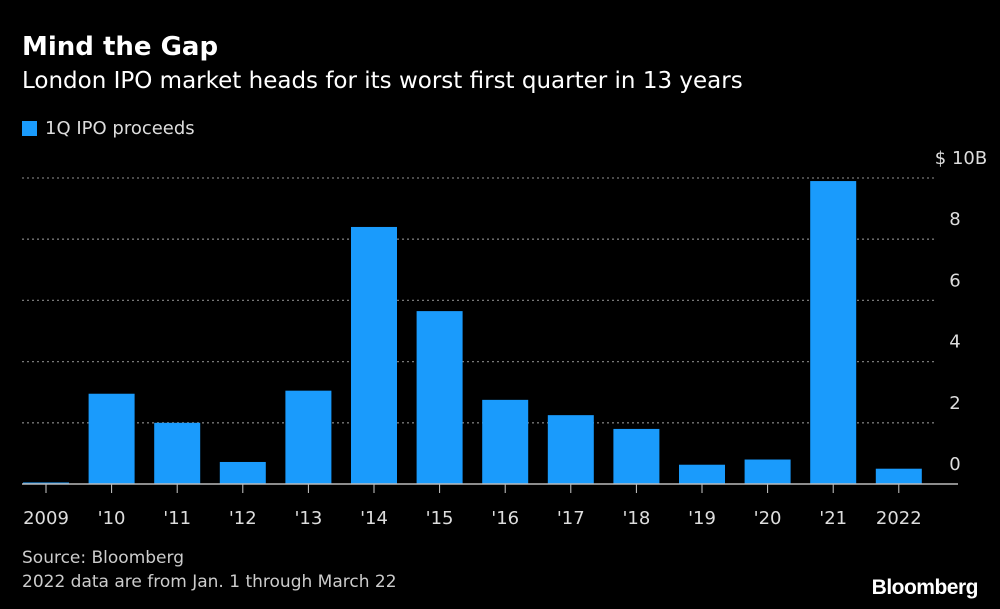 This screenshot has width=1000, height=609. I want to click on x-tick-label: 2022, so click(899, 518).